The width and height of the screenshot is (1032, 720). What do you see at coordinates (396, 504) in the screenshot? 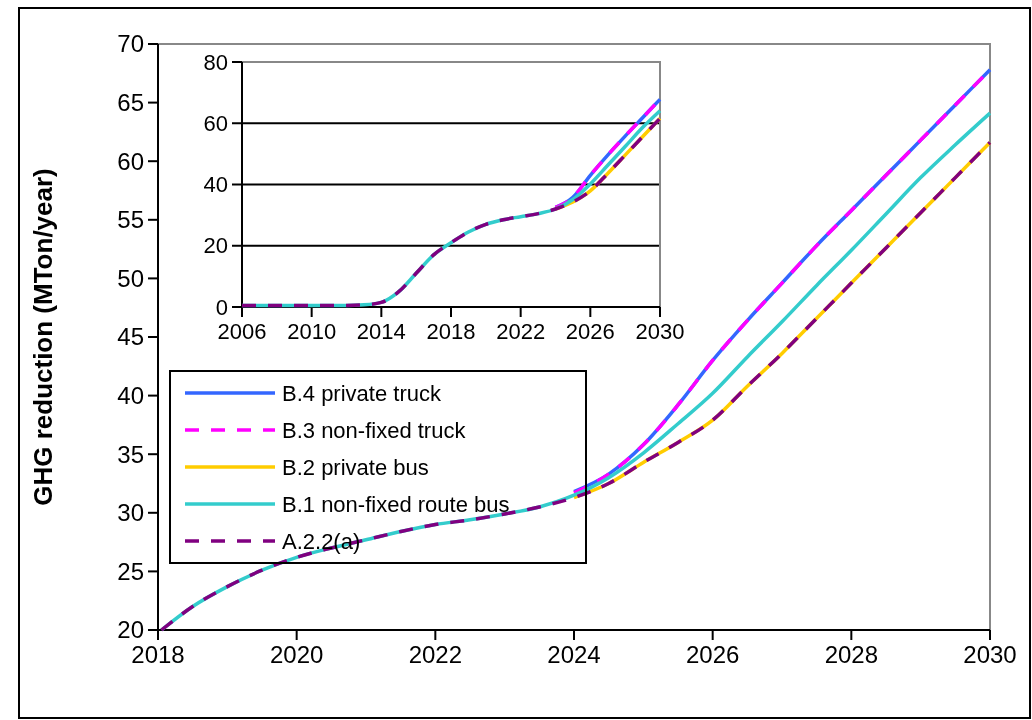
I see `legend-label: B.1 non-fixed route bus` at bounding box center [396, 504].